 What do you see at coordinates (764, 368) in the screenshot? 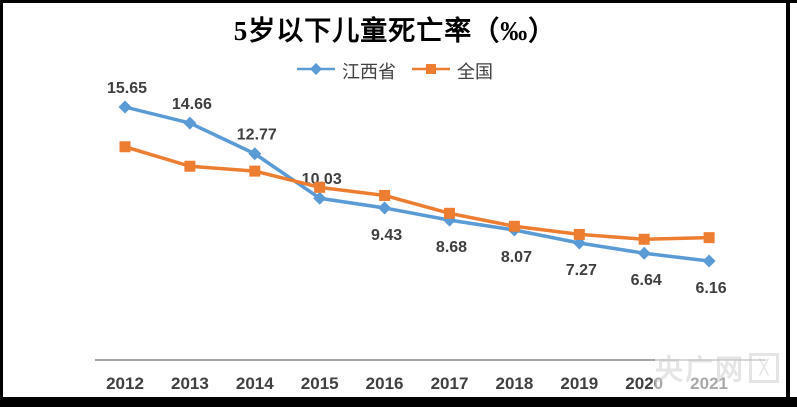
I see `watermark-logo-icon: ╳` at bounding box center [764, 368].